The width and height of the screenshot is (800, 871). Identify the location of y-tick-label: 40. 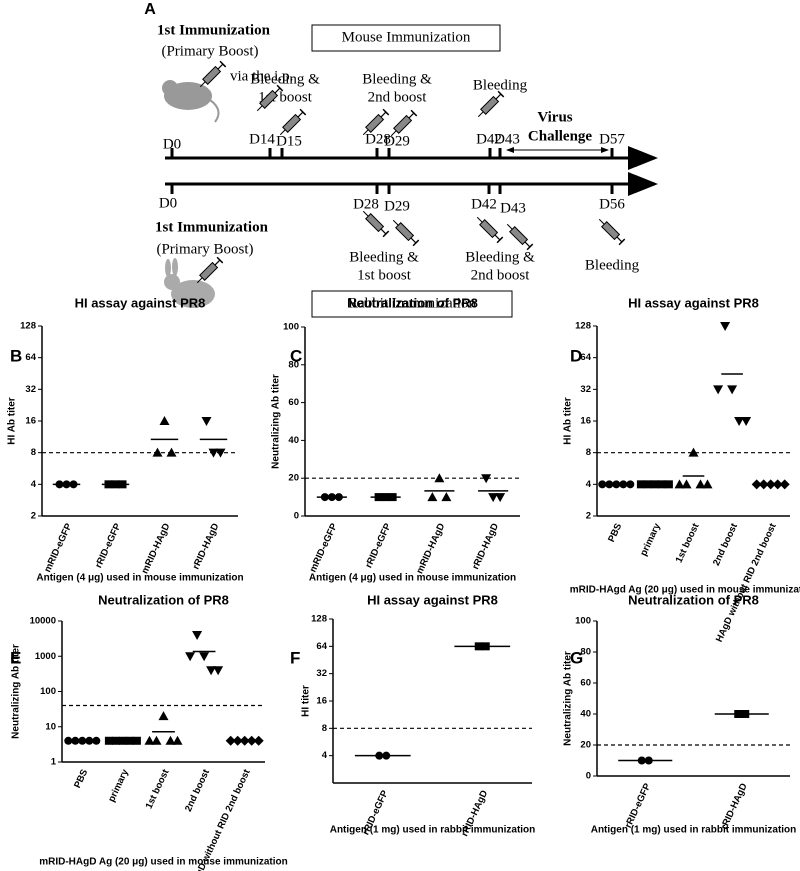
(293, 440).